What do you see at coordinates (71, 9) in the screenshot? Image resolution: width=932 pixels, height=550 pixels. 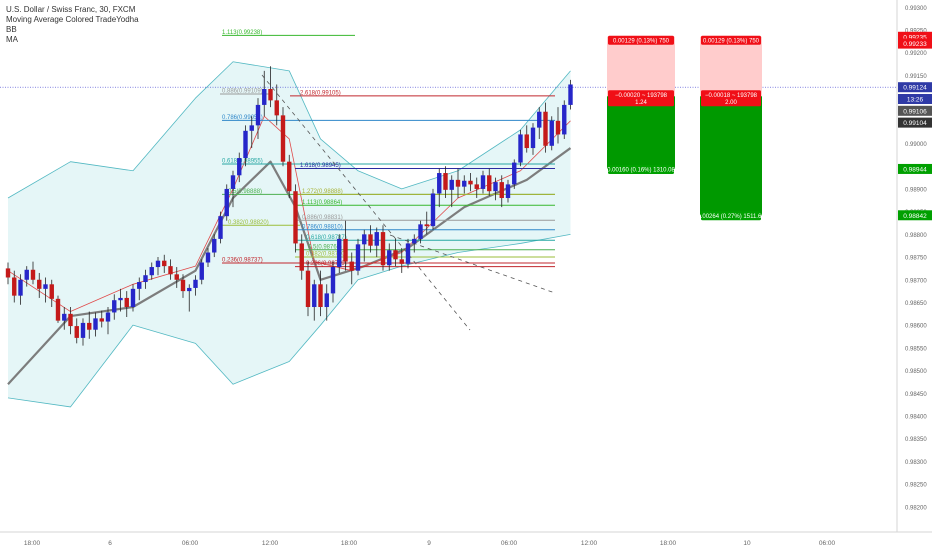 I see `chart-title: U.S. Dollar / Swiss Franc, 30, FXCM` at bounding box center [71, 9].